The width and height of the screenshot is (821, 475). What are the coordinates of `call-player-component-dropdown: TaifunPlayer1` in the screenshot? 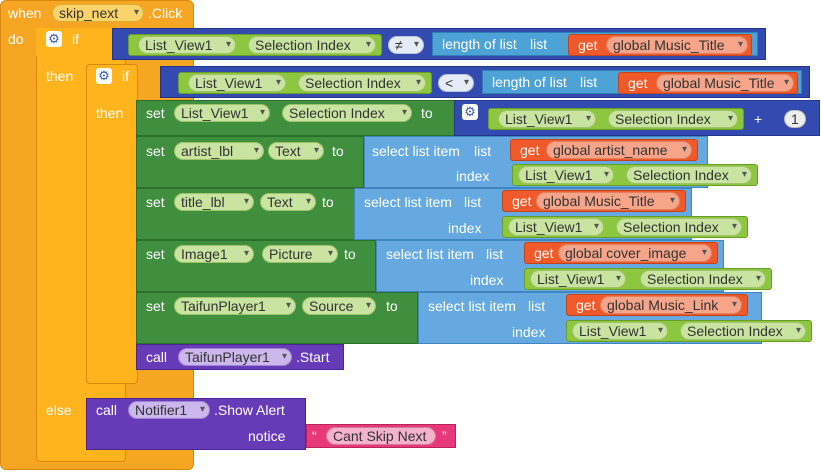 It's located at (235, 357).